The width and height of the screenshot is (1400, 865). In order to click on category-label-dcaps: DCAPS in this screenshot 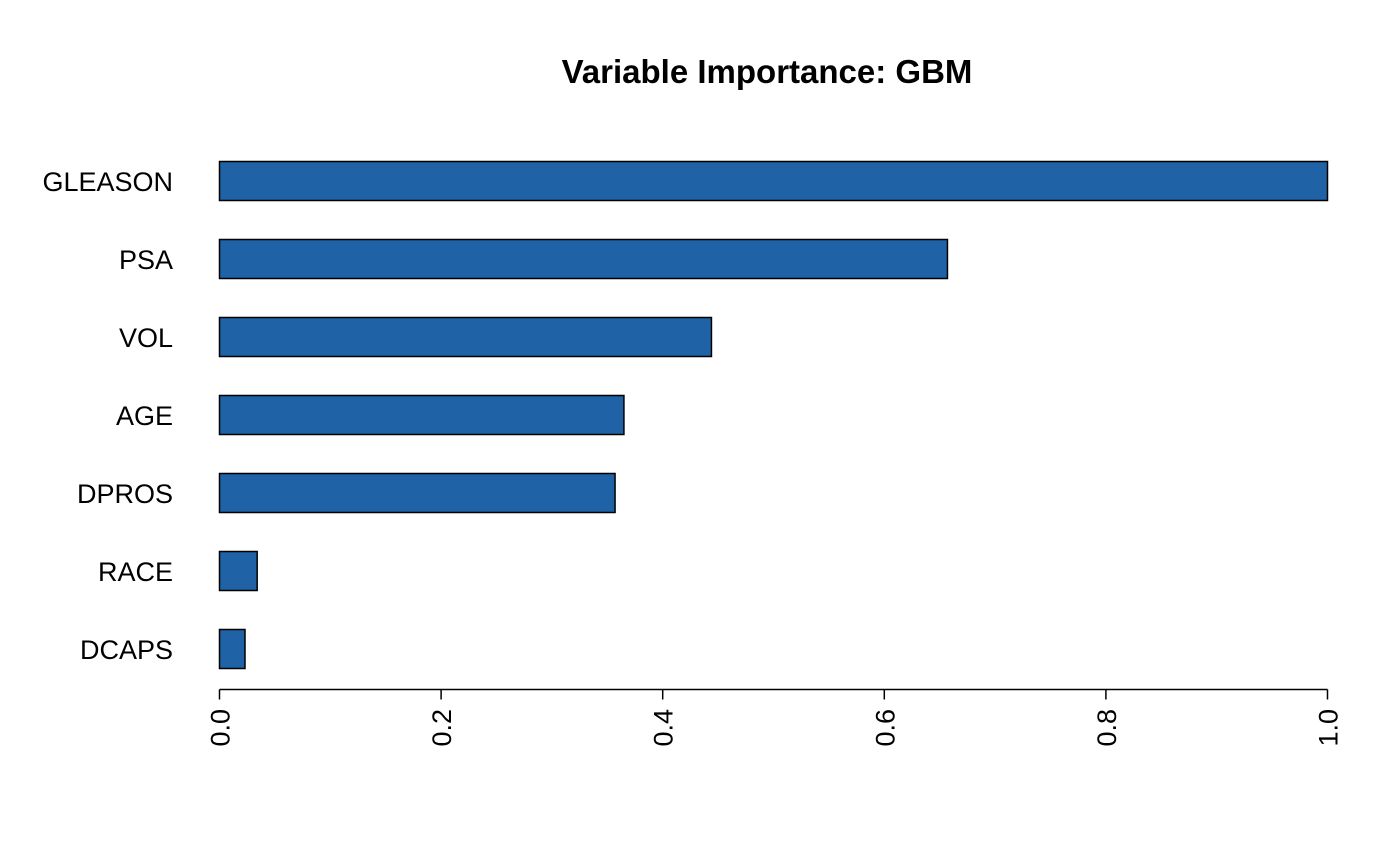, I will do `click(126, 650)`.